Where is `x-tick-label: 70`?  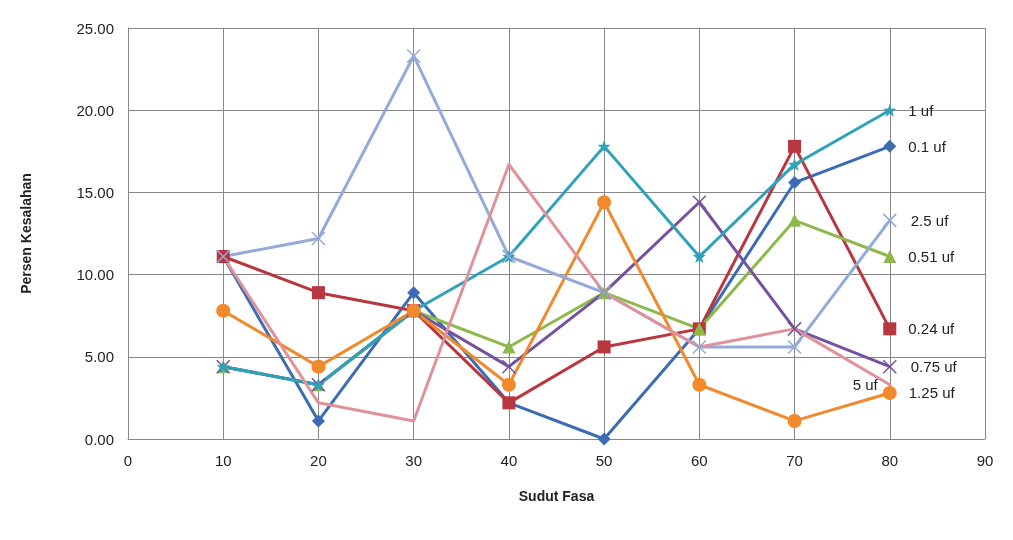 x-tick-label: 70 is located at coordinates (794, 460).